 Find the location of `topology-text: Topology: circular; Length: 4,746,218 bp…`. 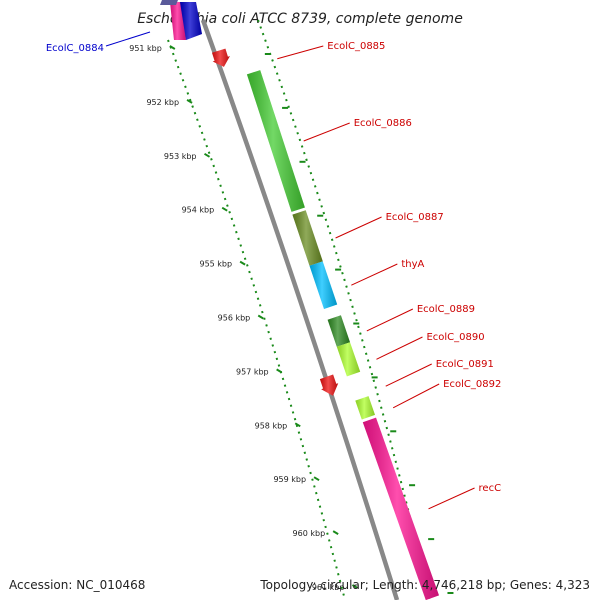

topology-text: Topology: circular; Length: 4,746,218 bp… is located at coordinates (425, 585).